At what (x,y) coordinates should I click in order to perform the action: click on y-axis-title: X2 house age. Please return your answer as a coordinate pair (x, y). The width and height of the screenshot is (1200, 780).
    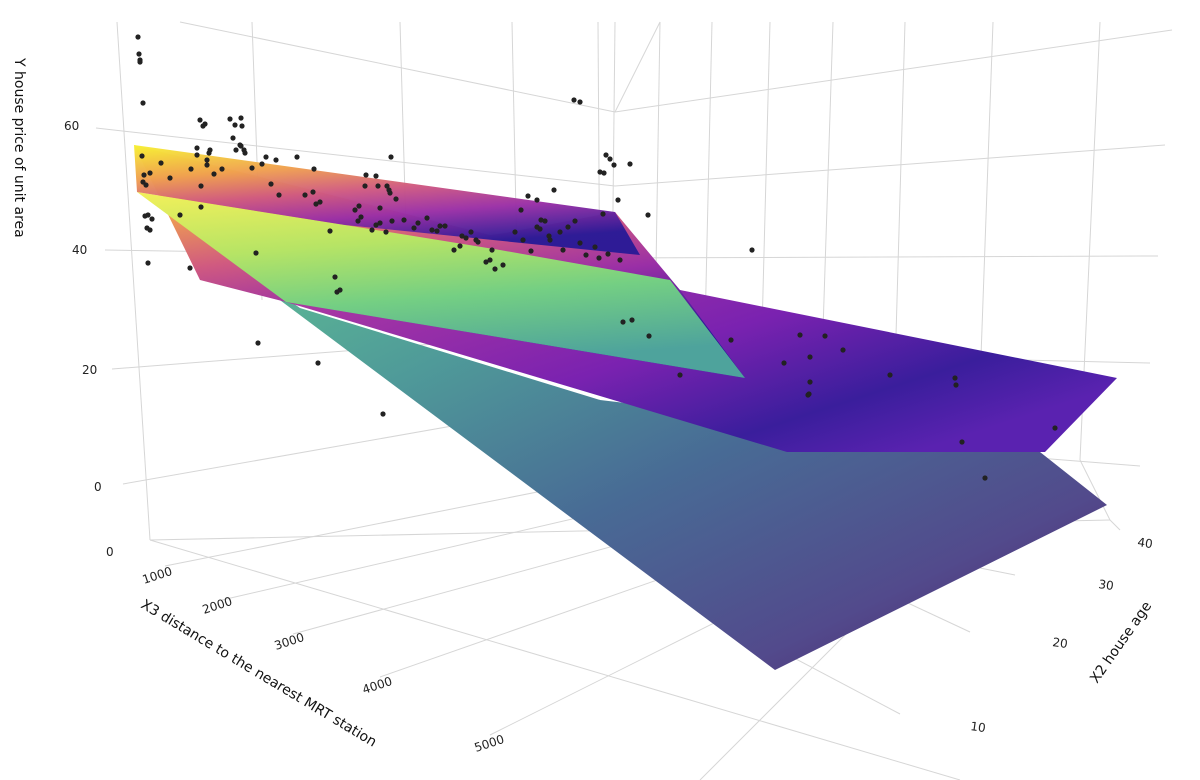
    Looking at the image, I should click on (1121, 643).